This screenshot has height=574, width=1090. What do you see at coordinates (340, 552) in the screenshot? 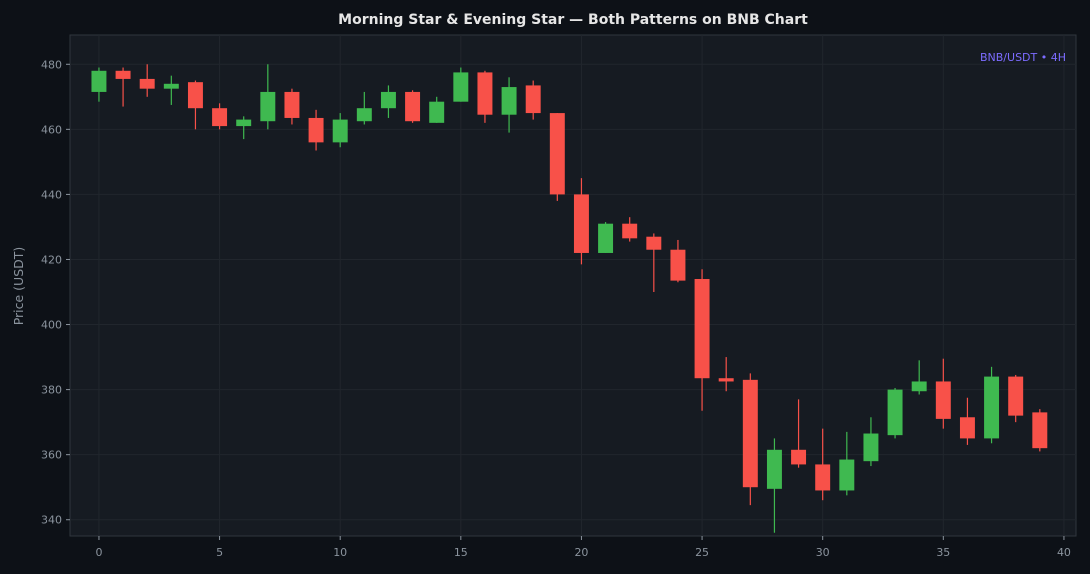
I see `x-tick-label: 10` at bounding box center [340, 552].